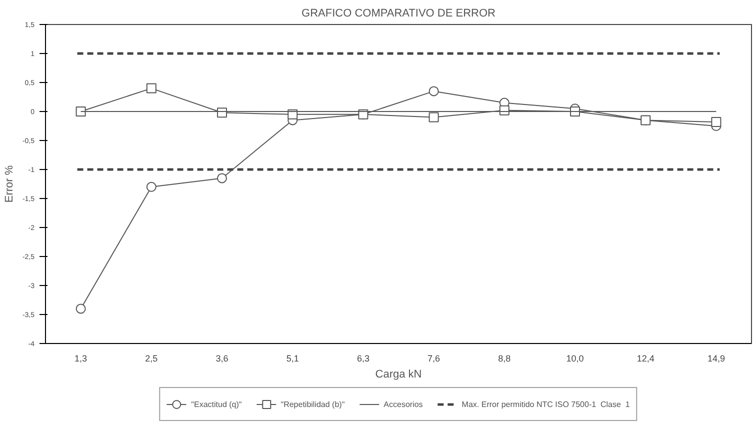 This screenshot has height=430, width=756. Describe the element at coordinates (504, 359) in the screenshot. I see `x-tick-label: 8,8` at that location.